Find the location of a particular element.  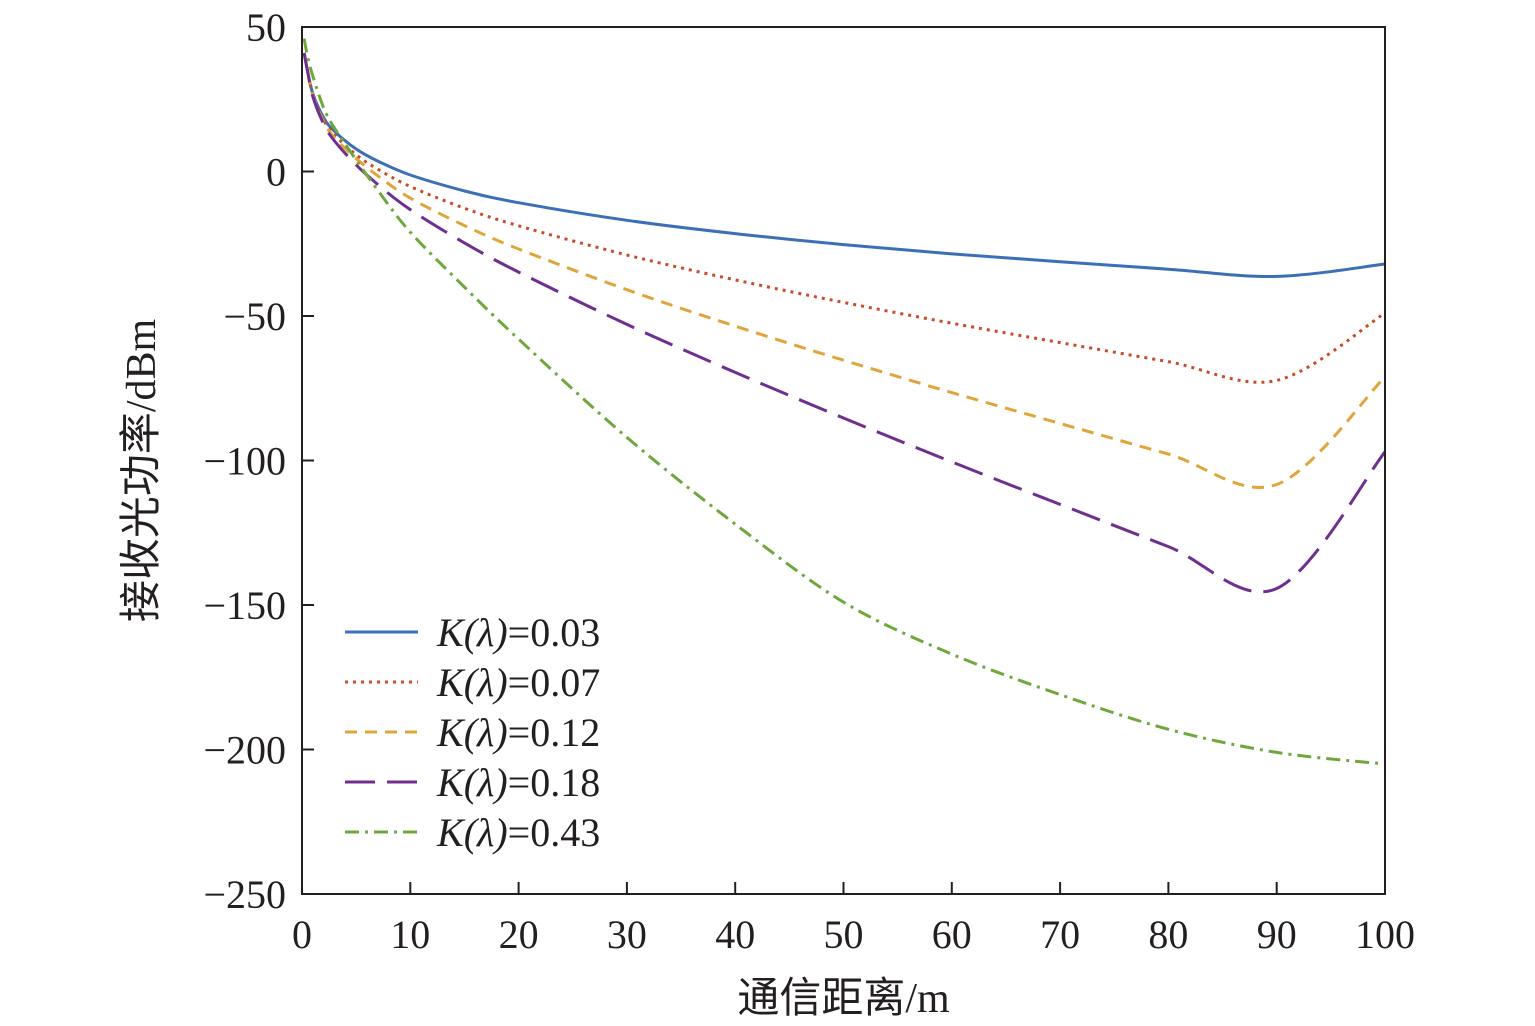

x-tick-label: 40 is located at coordinates (735, 934).